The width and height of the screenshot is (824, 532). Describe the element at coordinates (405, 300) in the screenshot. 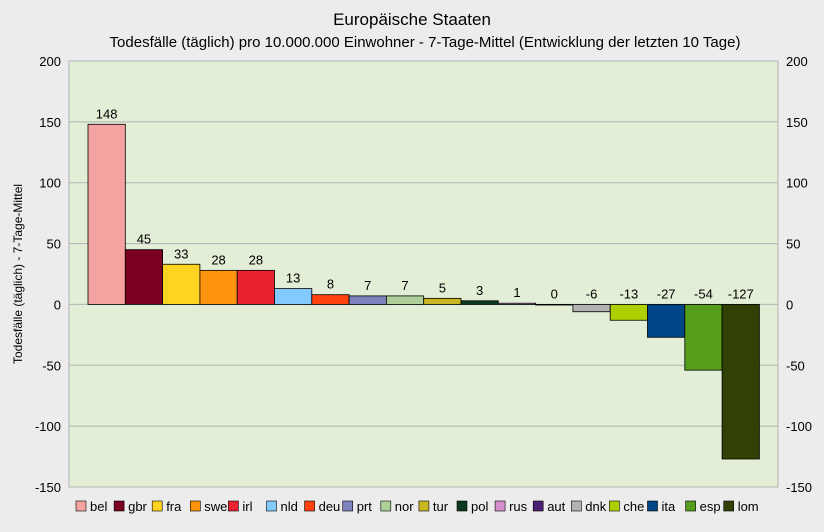

I see `bar-nor` at that location.